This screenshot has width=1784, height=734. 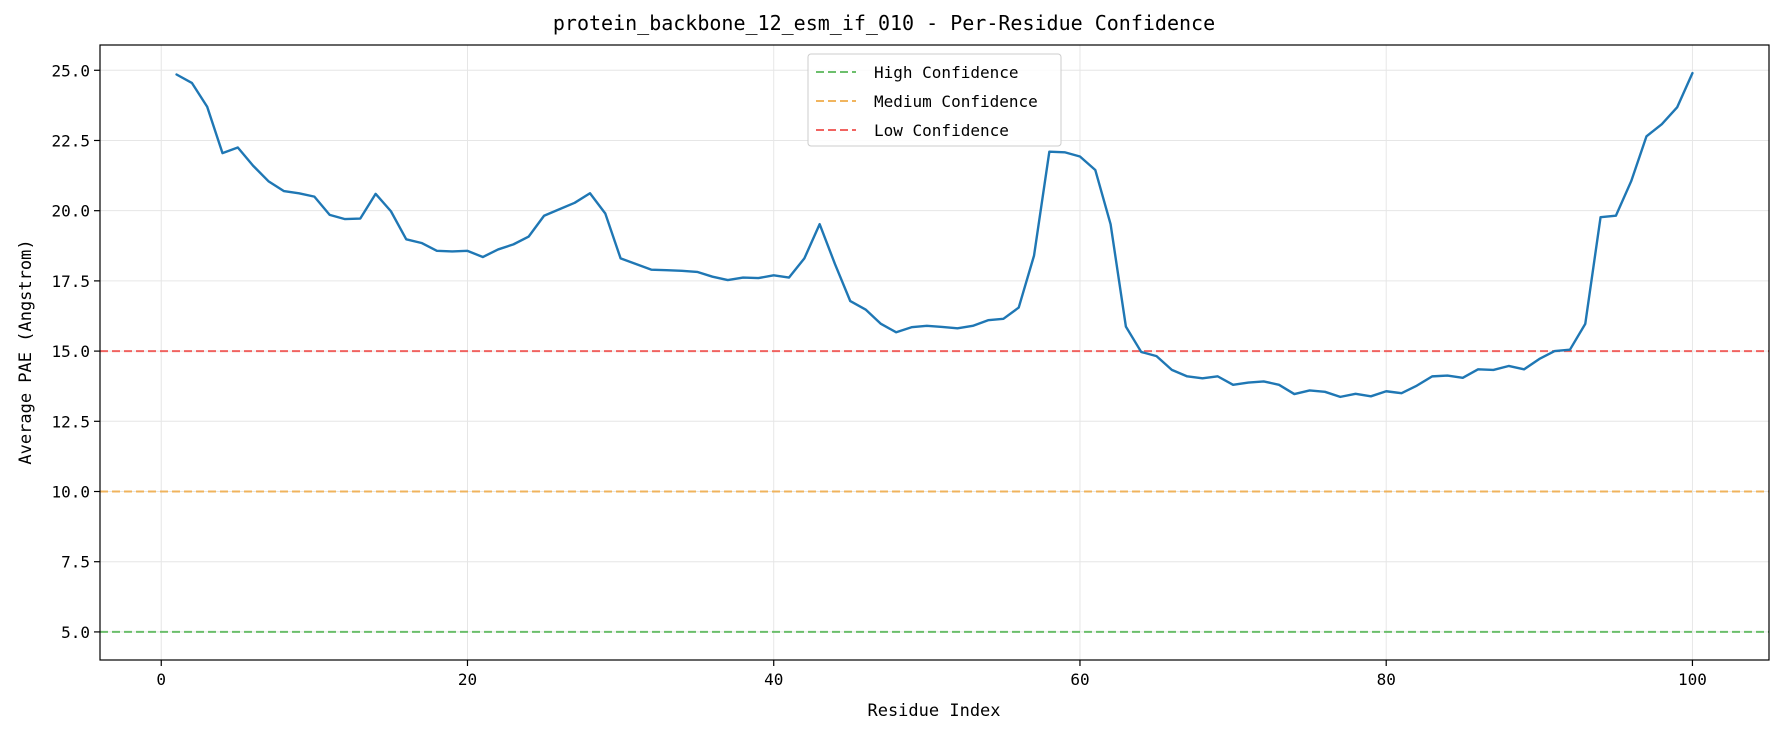 What do you see at coordinates (933, 711) in the screenshot?
I see `x-axis-label: Residue Index` at bounding box center [933, 711].